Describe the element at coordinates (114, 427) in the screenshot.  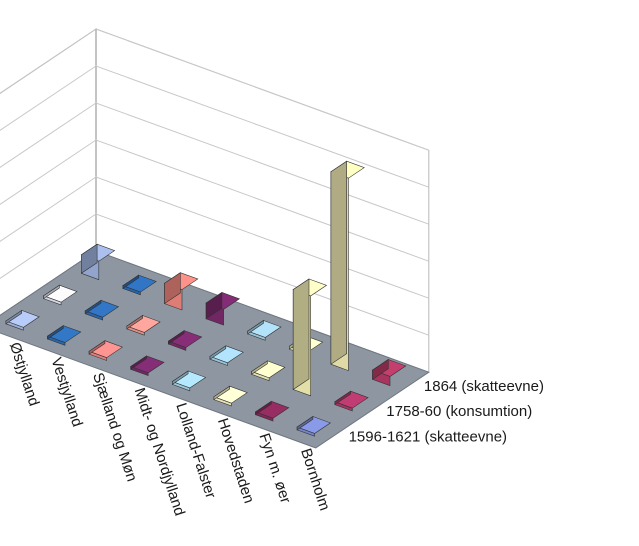
I see `category-label: Sjælland og Møn` at that location.